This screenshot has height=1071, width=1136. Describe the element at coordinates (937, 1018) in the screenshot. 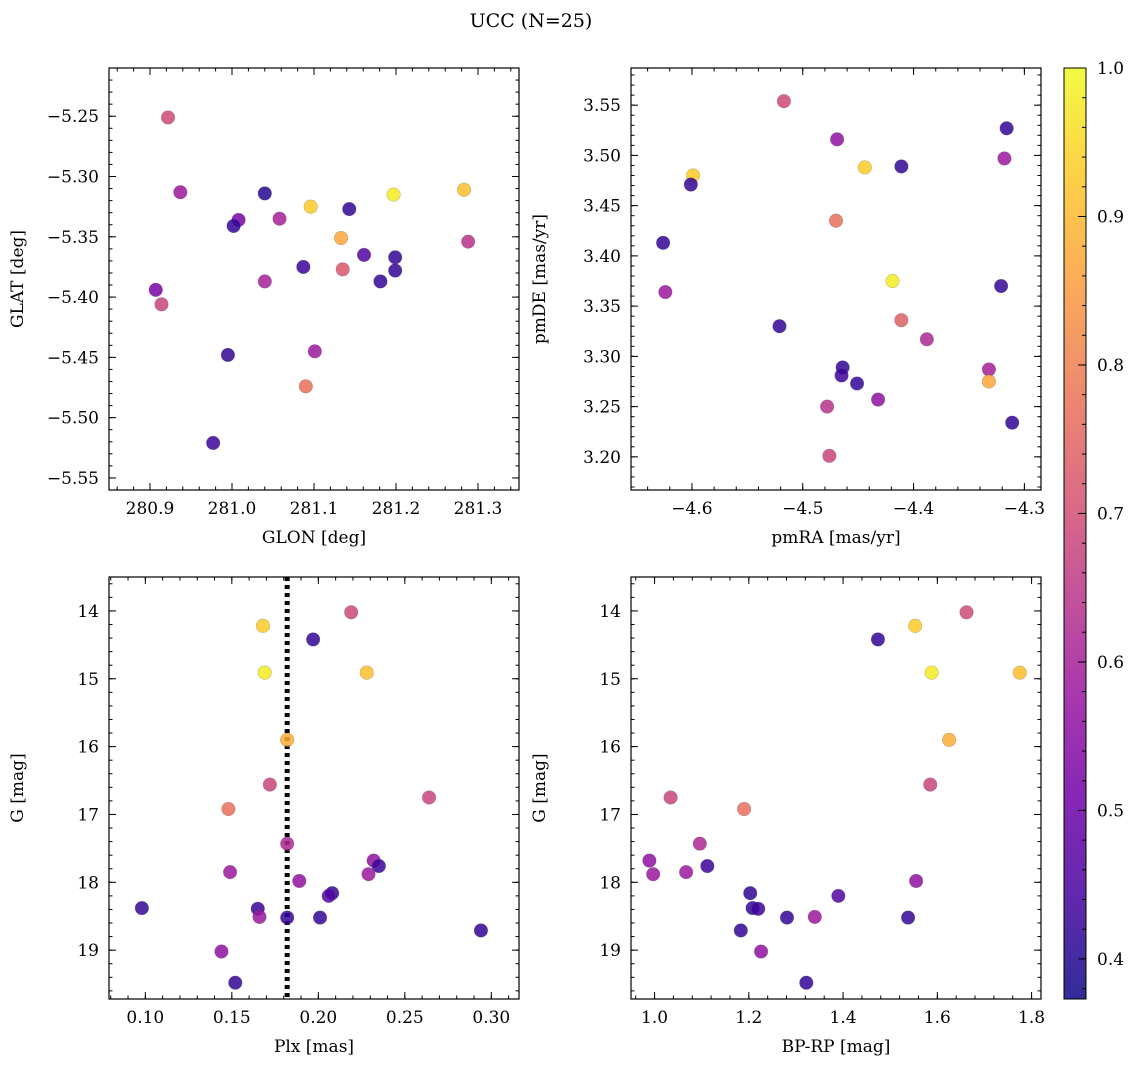

I see `x-tick-label: 1.6` at that location.